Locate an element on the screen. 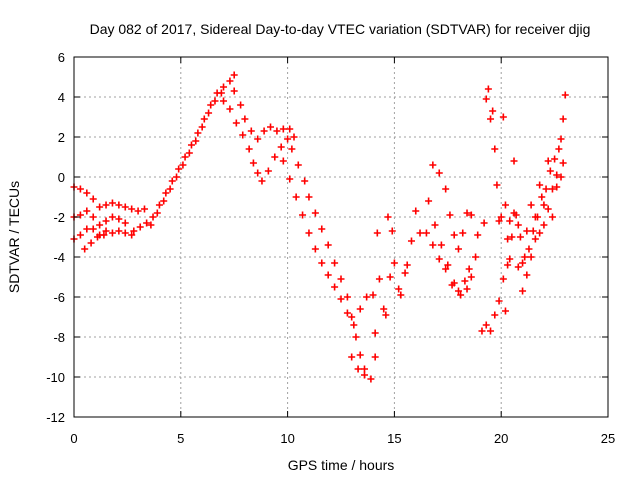 This screenshot has width=640, height=480. x-tick-label: 25 is located at coordinates (608, 438).